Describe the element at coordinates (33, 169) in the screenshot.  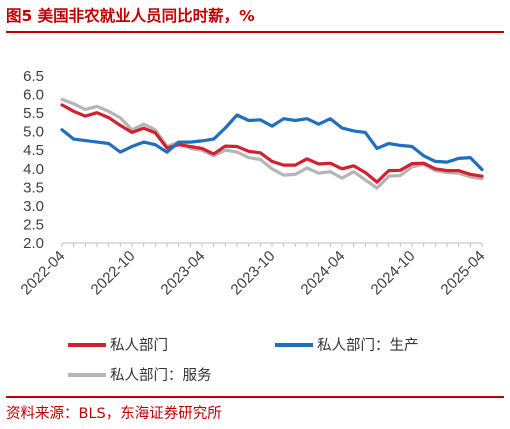
I see `y-tick-label: 4.0` at that location.